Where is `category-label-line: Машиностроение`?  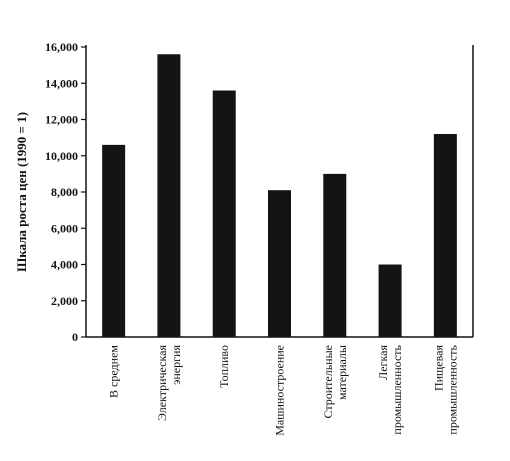
category-label-line: Машиностроение is located at coordinates (280, 390).